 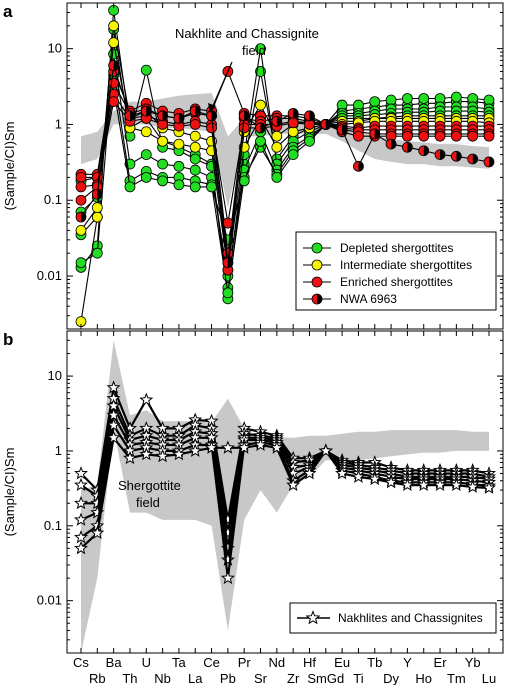 I want to click on x-tick-label: U, so click(x=146, y=662).